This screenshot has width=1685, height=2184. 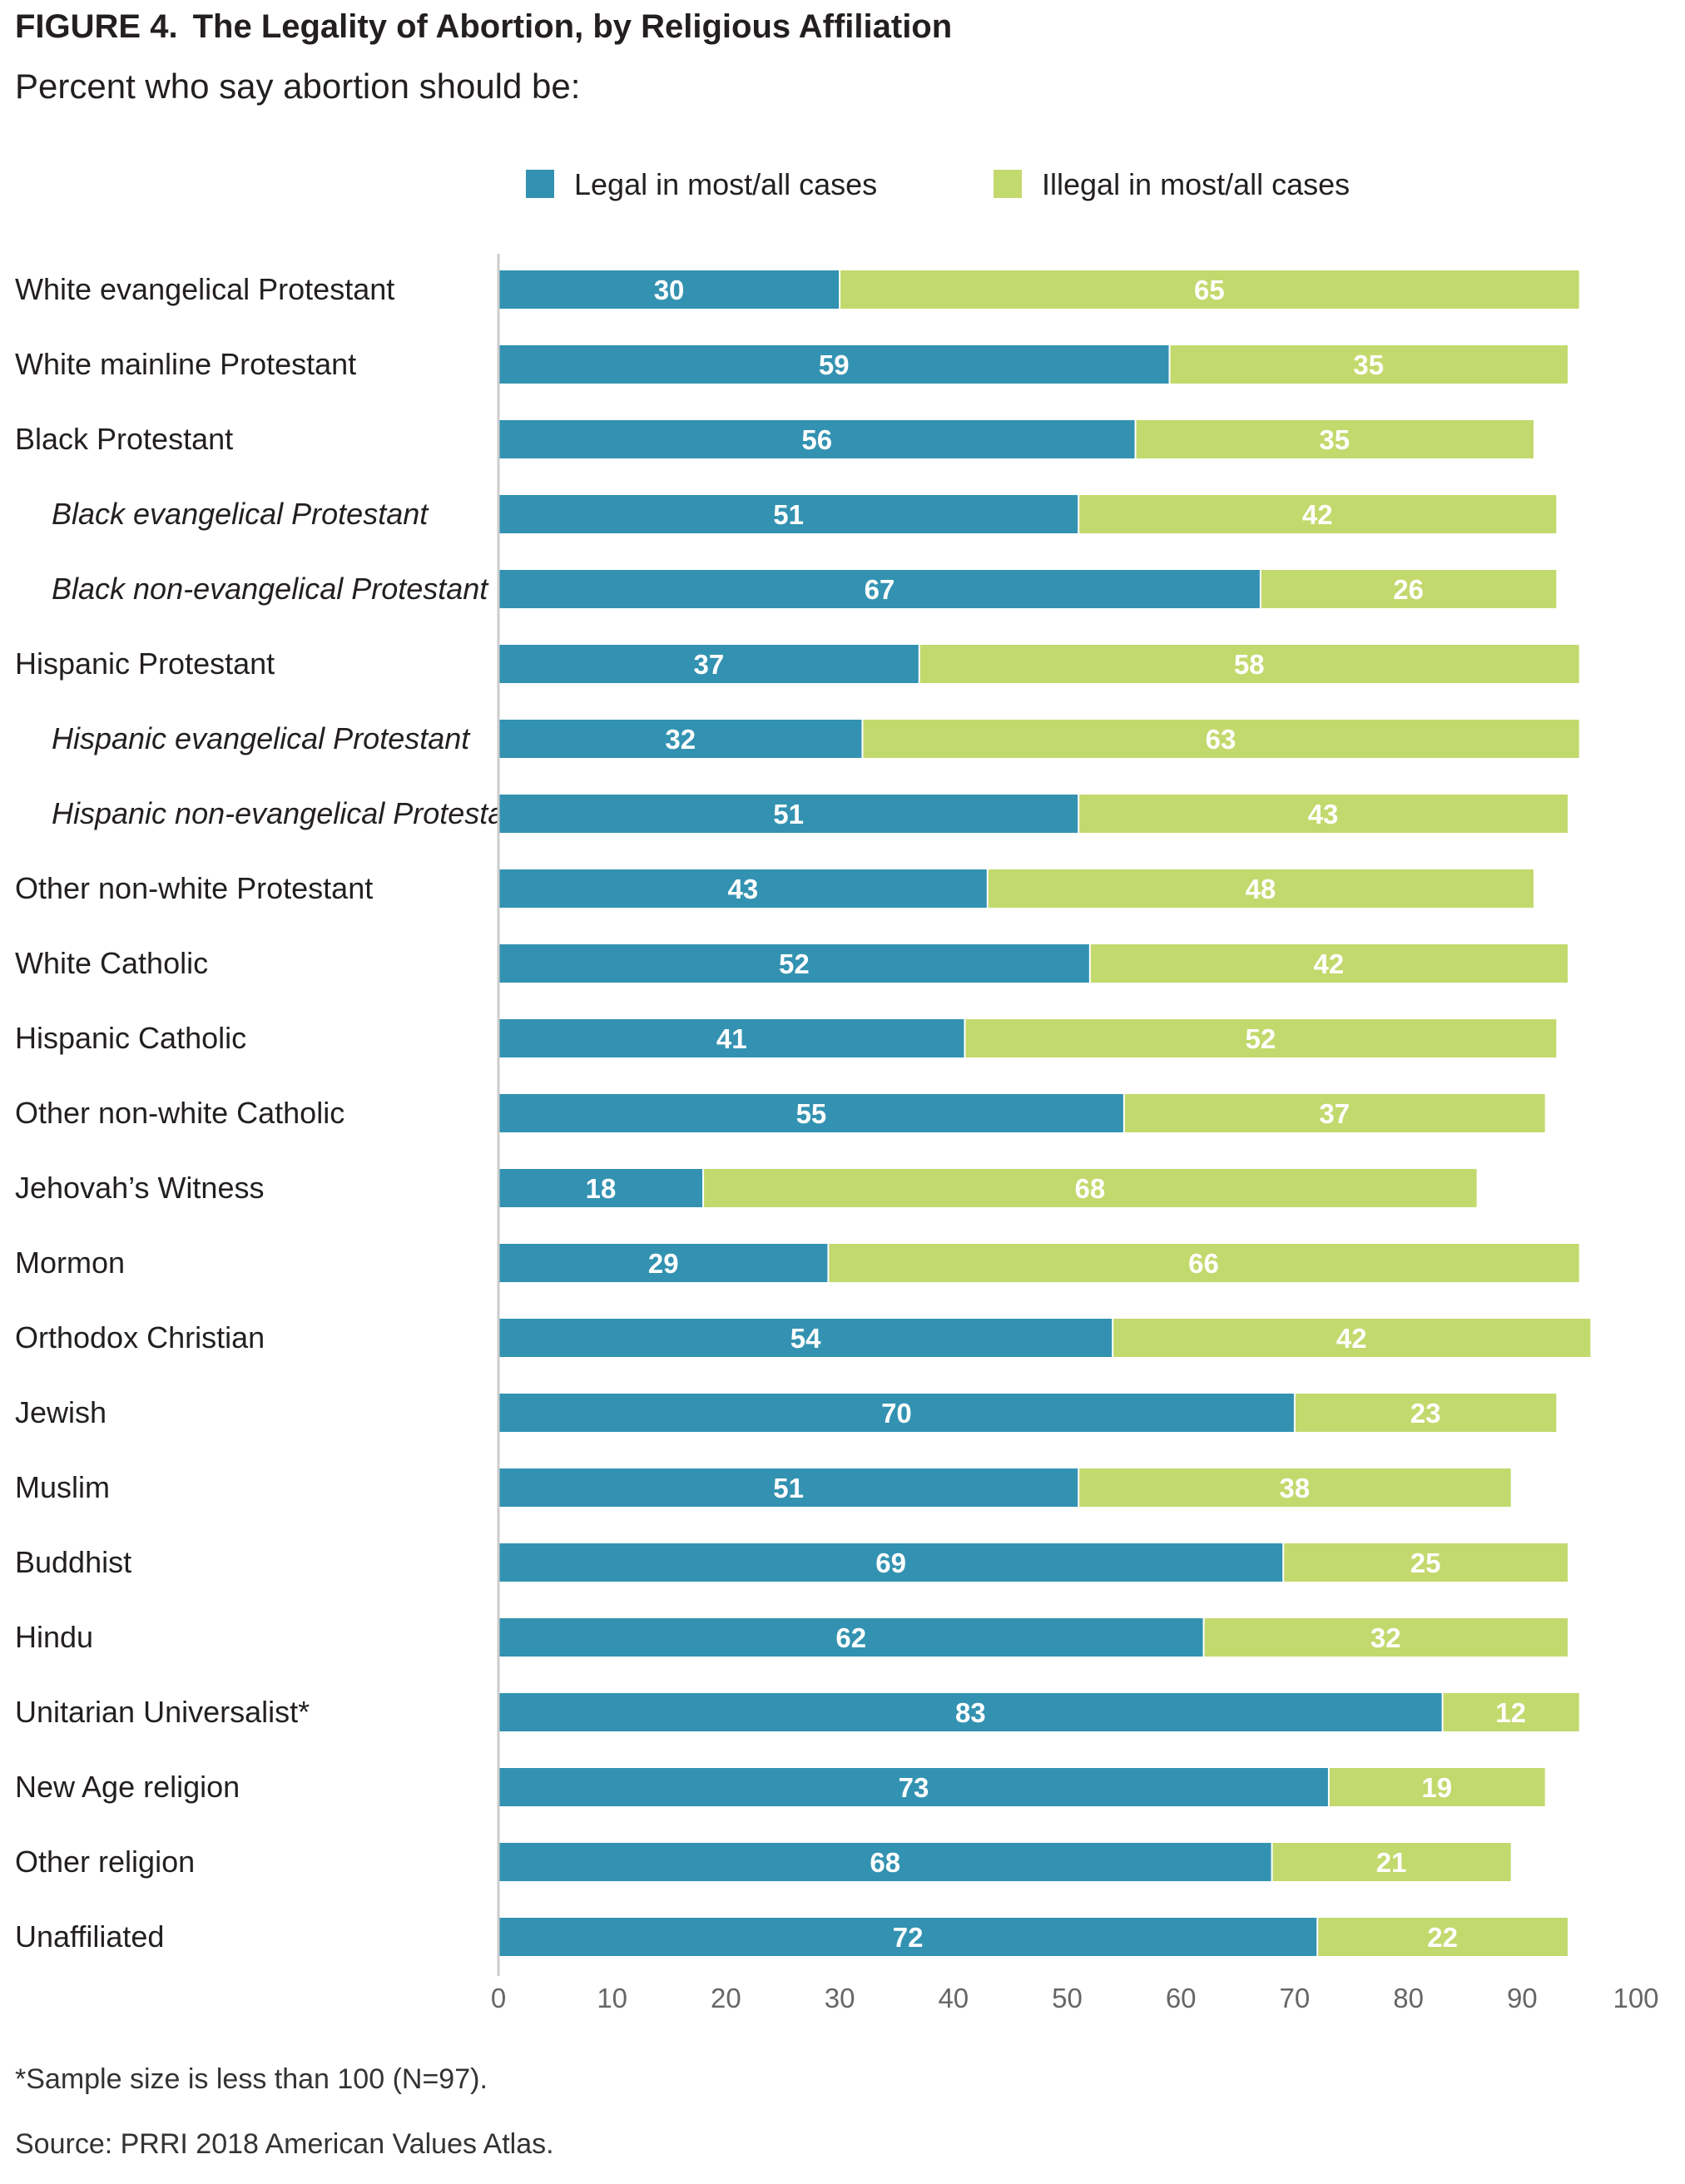 What do you see at coordinates (63, 1487) in the screenshot?
I see `category-label: Muslim` at bounding box center [63, 1487].